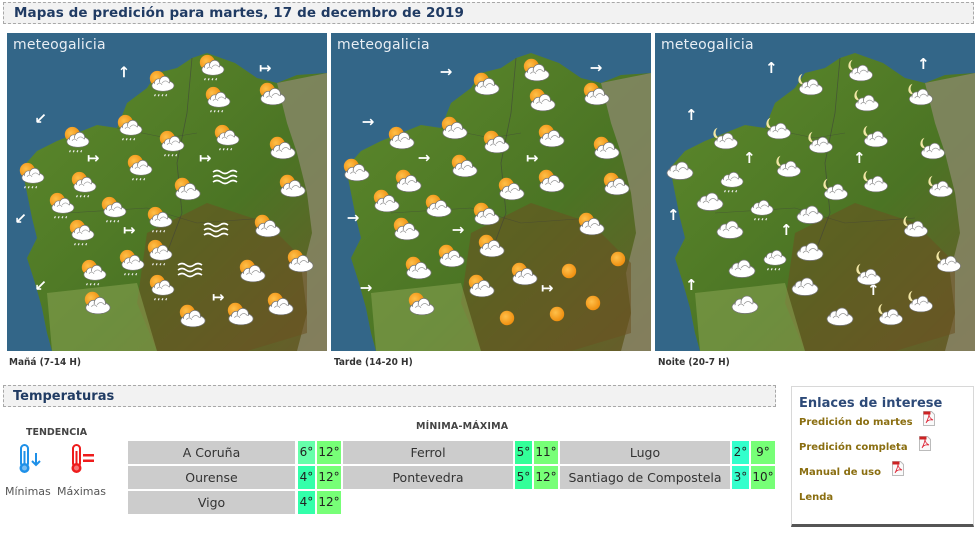 The height and width of the screenshot is (535, 977). Describe the element at coordinates (211, 477) in the screenshot. I see `city-name: Ourense` at that location.